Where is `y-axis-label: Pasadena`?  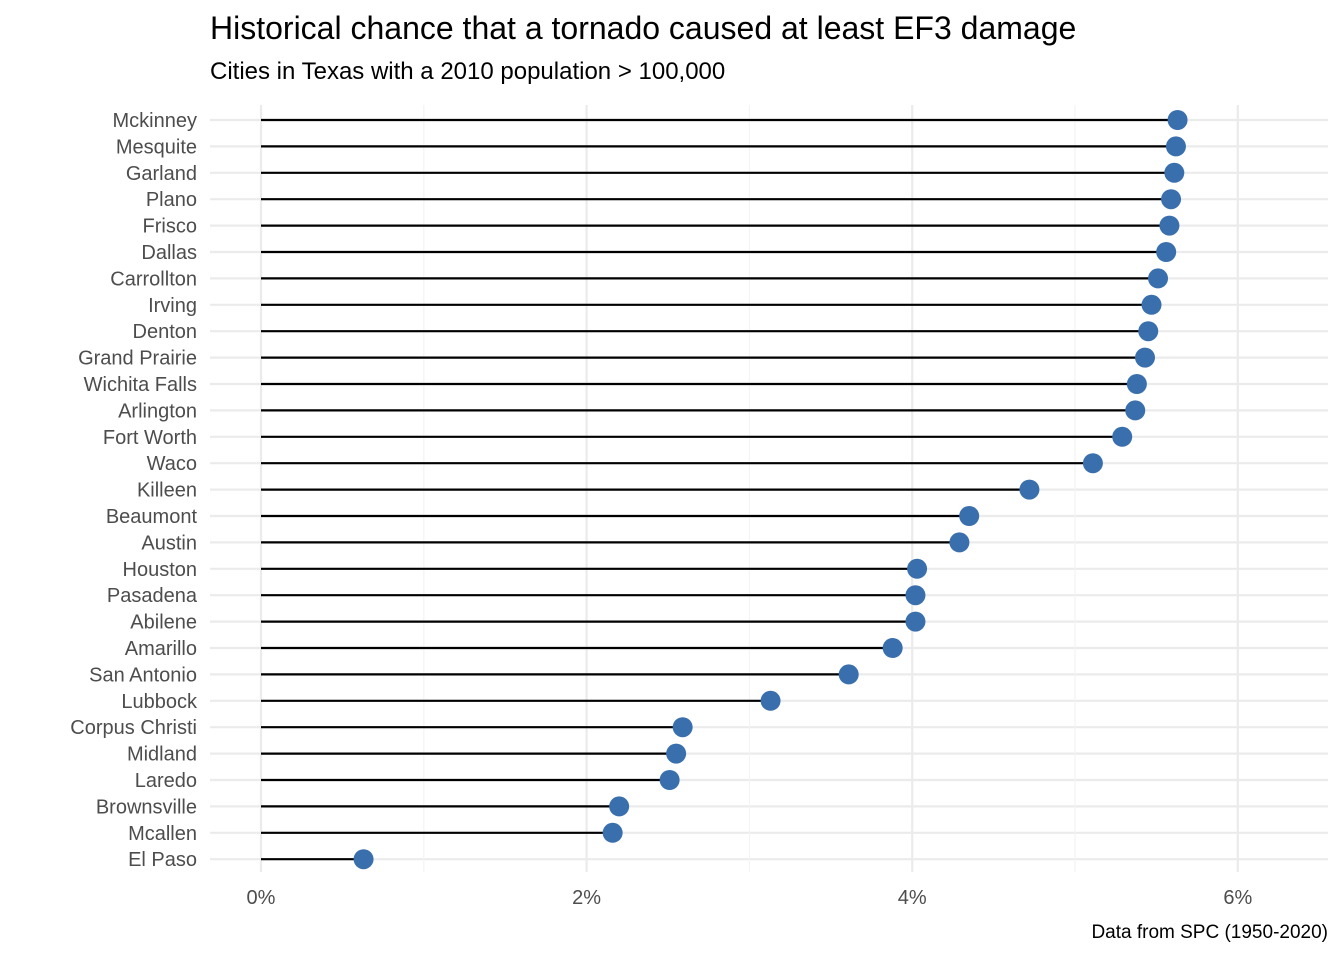 y-axis-label: Pasadena is located at coordinates (152, 596).